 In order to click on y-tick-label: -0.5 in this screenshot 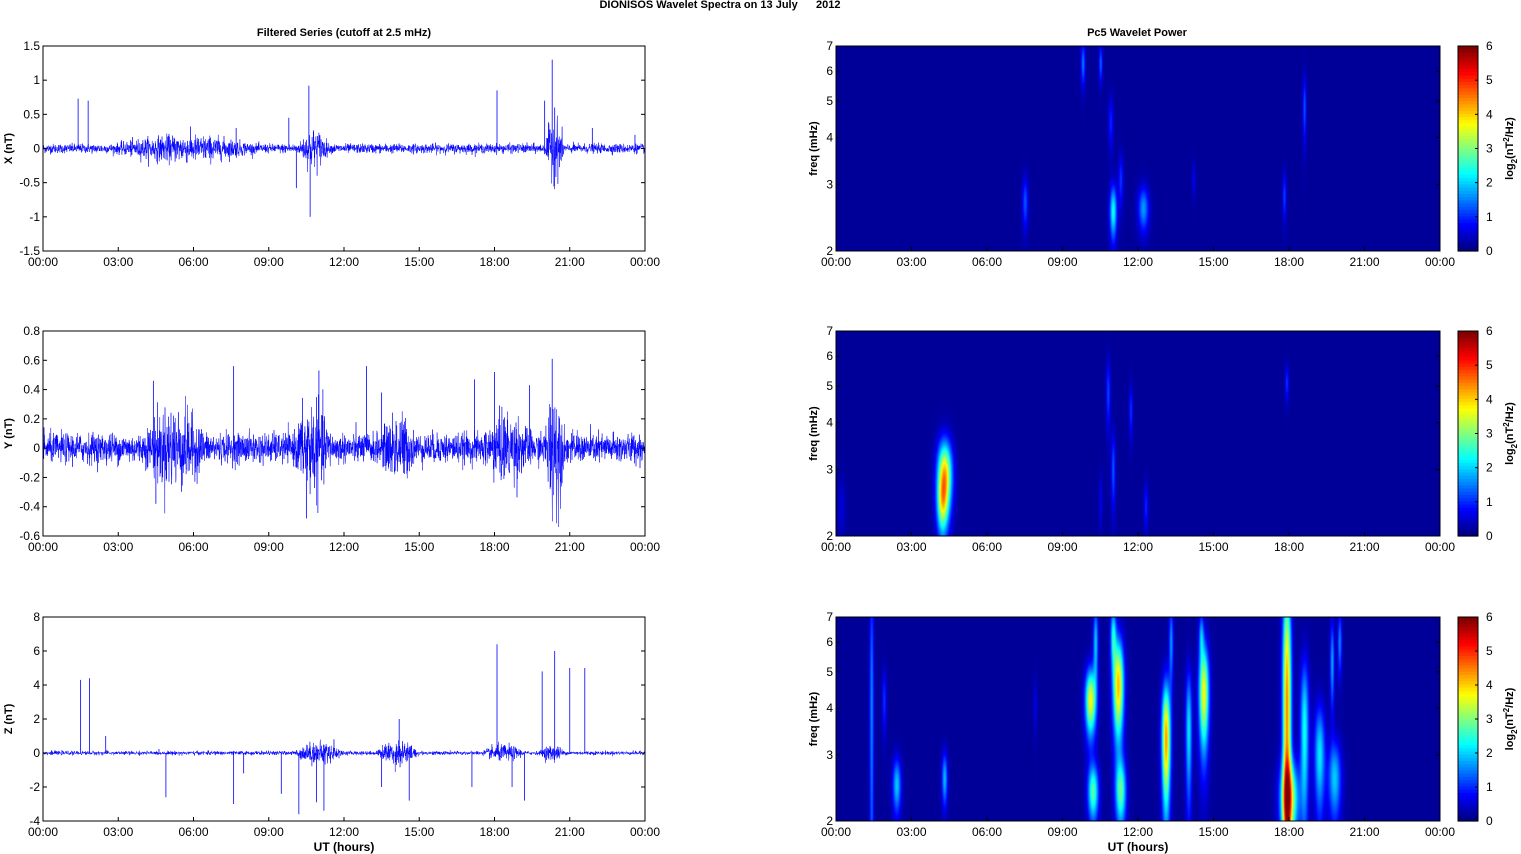, I will do `click(29, 183)`.